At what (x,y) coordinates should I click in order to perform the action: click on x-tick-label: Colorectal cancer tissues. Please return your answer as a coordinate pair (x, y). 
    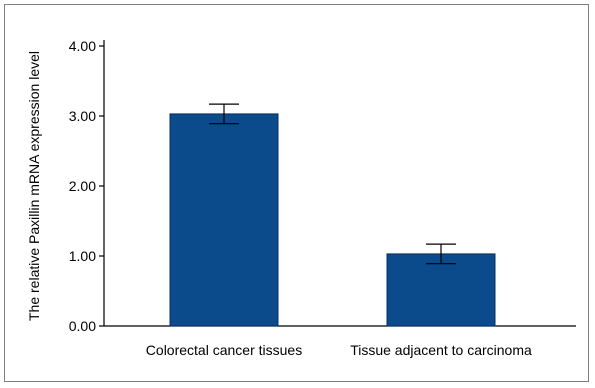
    Looking at the image, I should click on (224, 350).